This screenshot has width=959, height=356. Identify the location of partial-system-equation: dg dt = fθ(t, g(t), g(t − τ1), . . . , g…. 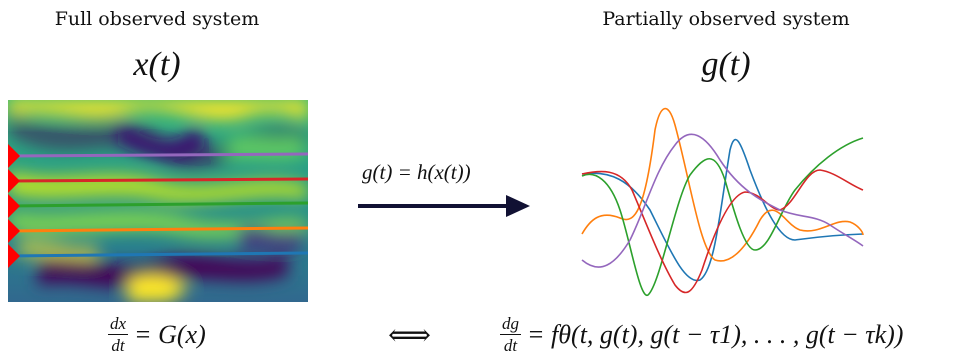
(701, 334).